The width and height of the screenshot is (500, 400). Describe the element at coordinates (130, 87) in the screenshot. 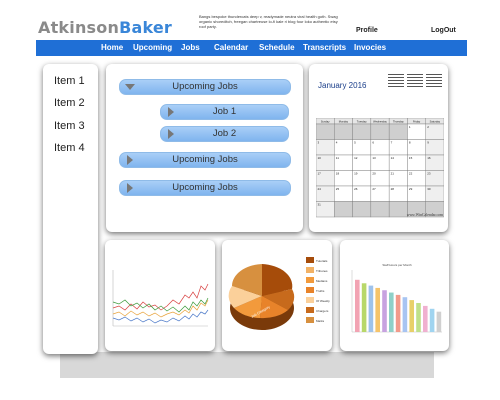

I see `chevron-down-icon` at that location.